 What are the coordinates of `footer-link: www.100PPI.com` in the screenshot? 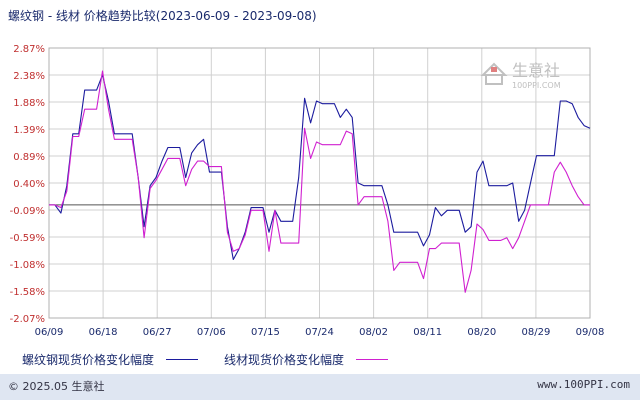 It's located at (583, 384).